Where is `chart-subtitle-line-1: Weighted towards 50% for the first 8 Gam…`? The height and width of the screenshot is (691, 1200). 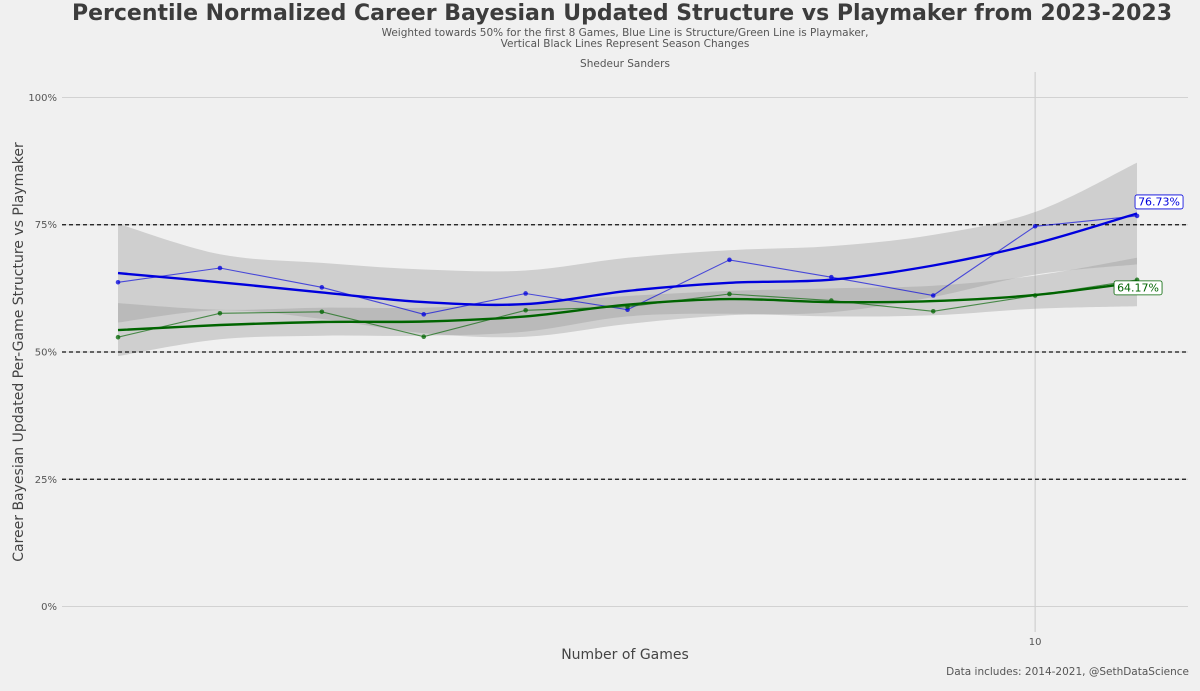 chart-subtitle-line-1: Weighted towards 50% for the first 8 Gam… is located at coordinates (625, 33).